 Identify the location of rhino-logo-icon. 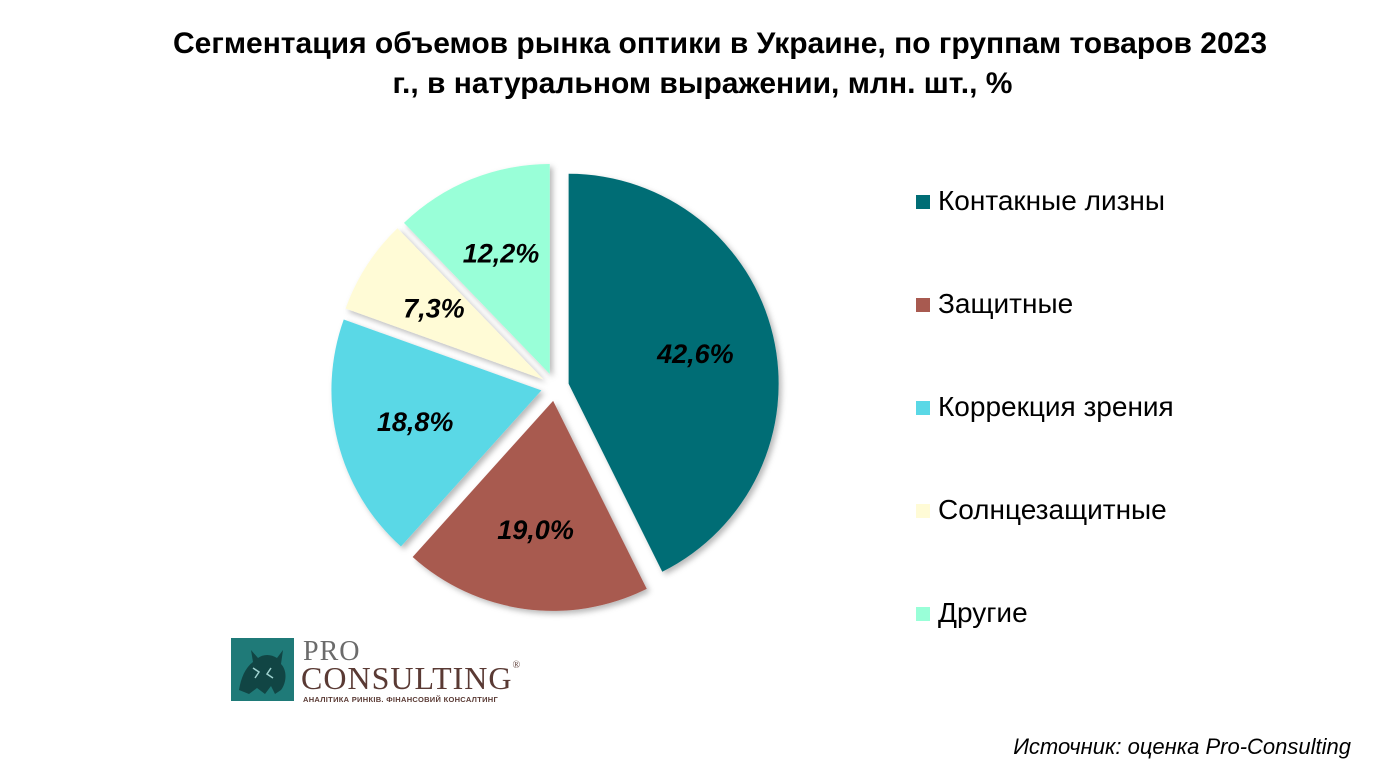
(262, 669).